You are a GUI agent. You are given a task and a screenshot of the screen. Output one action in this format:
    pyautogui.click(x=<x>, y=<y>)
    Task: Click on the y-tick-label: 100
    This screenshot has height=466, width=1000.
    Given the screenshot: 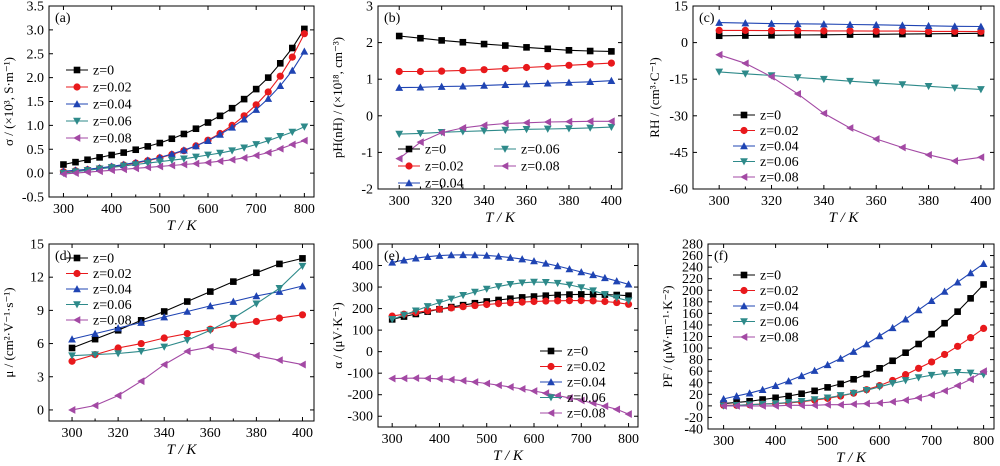 What is the action you would take?
    pyautogui.click(x=692, y=349)
    